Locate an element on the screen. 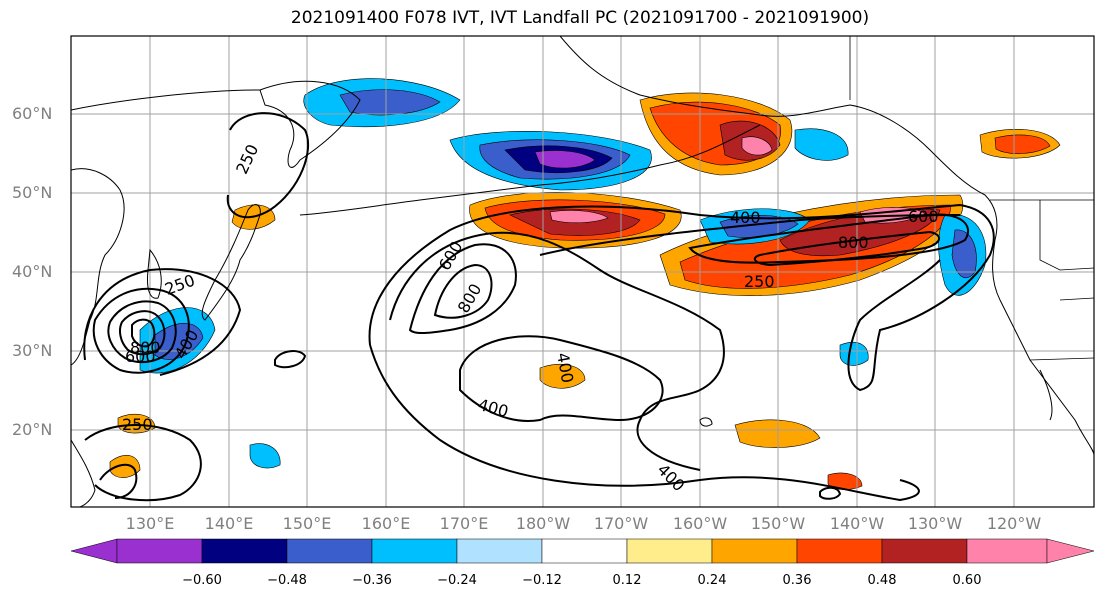 This screenshot has height=601, width=1105. lon-label-130e: 130°E is located at coordinates (150, 523).